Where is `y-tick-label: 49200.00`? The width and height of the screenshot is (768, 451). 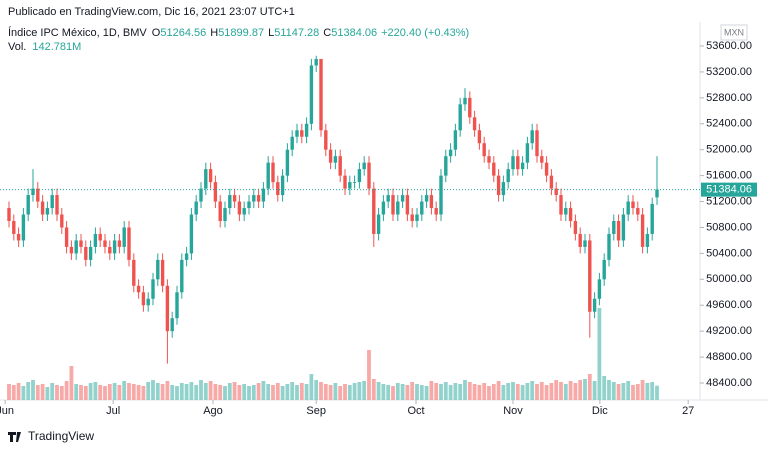
y-tick-label: 49200.00 is located at coordinates (729, 331).